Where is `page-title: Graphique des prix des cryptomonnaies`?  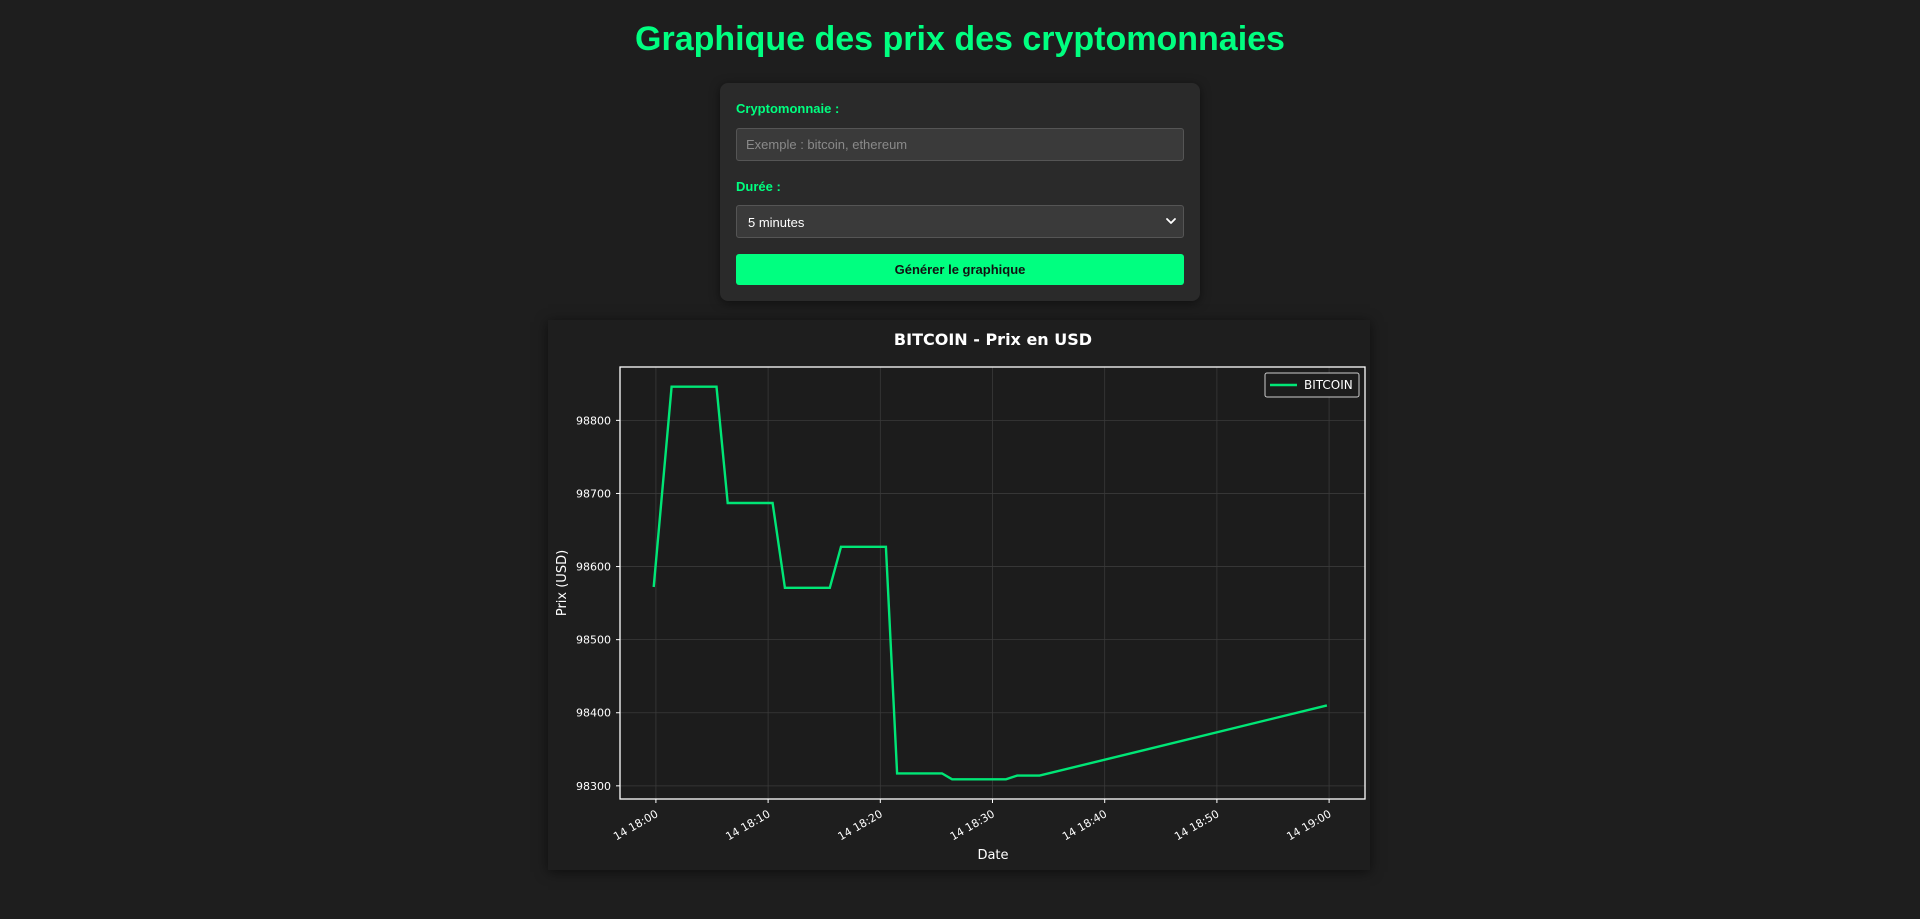
page-title: Graphique des prix des cryptomonnaies is located at coordinates (960, 39).